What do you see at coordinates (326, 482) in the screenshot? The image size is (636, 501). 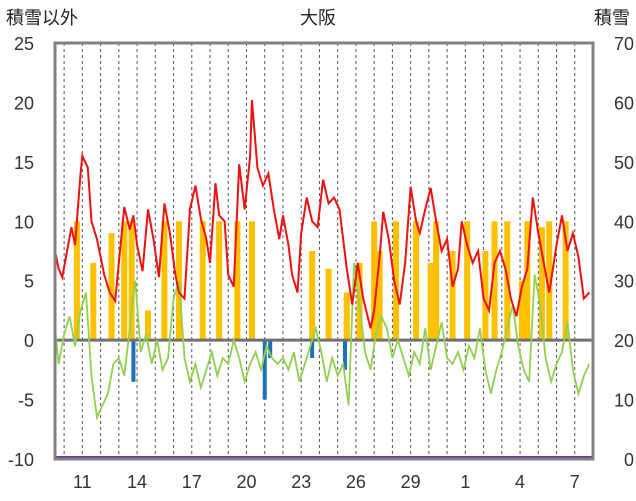 I see `x-ticks: 11 14 17 20 23 26 29 1 4 7` at bounding box center [326, 482].